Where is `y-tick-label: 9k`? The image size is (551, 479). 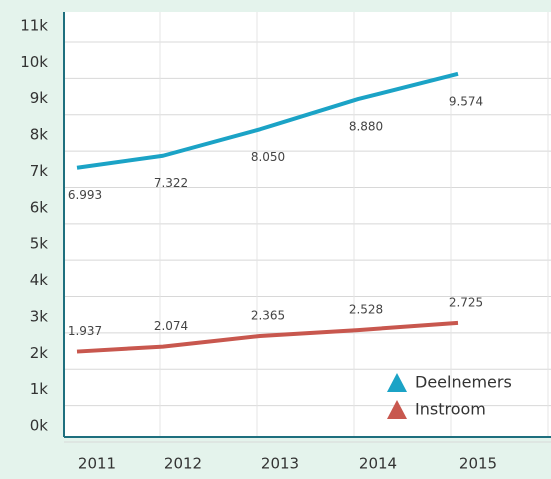
y-tick-label: 9k is located at coordinates (39, 98).